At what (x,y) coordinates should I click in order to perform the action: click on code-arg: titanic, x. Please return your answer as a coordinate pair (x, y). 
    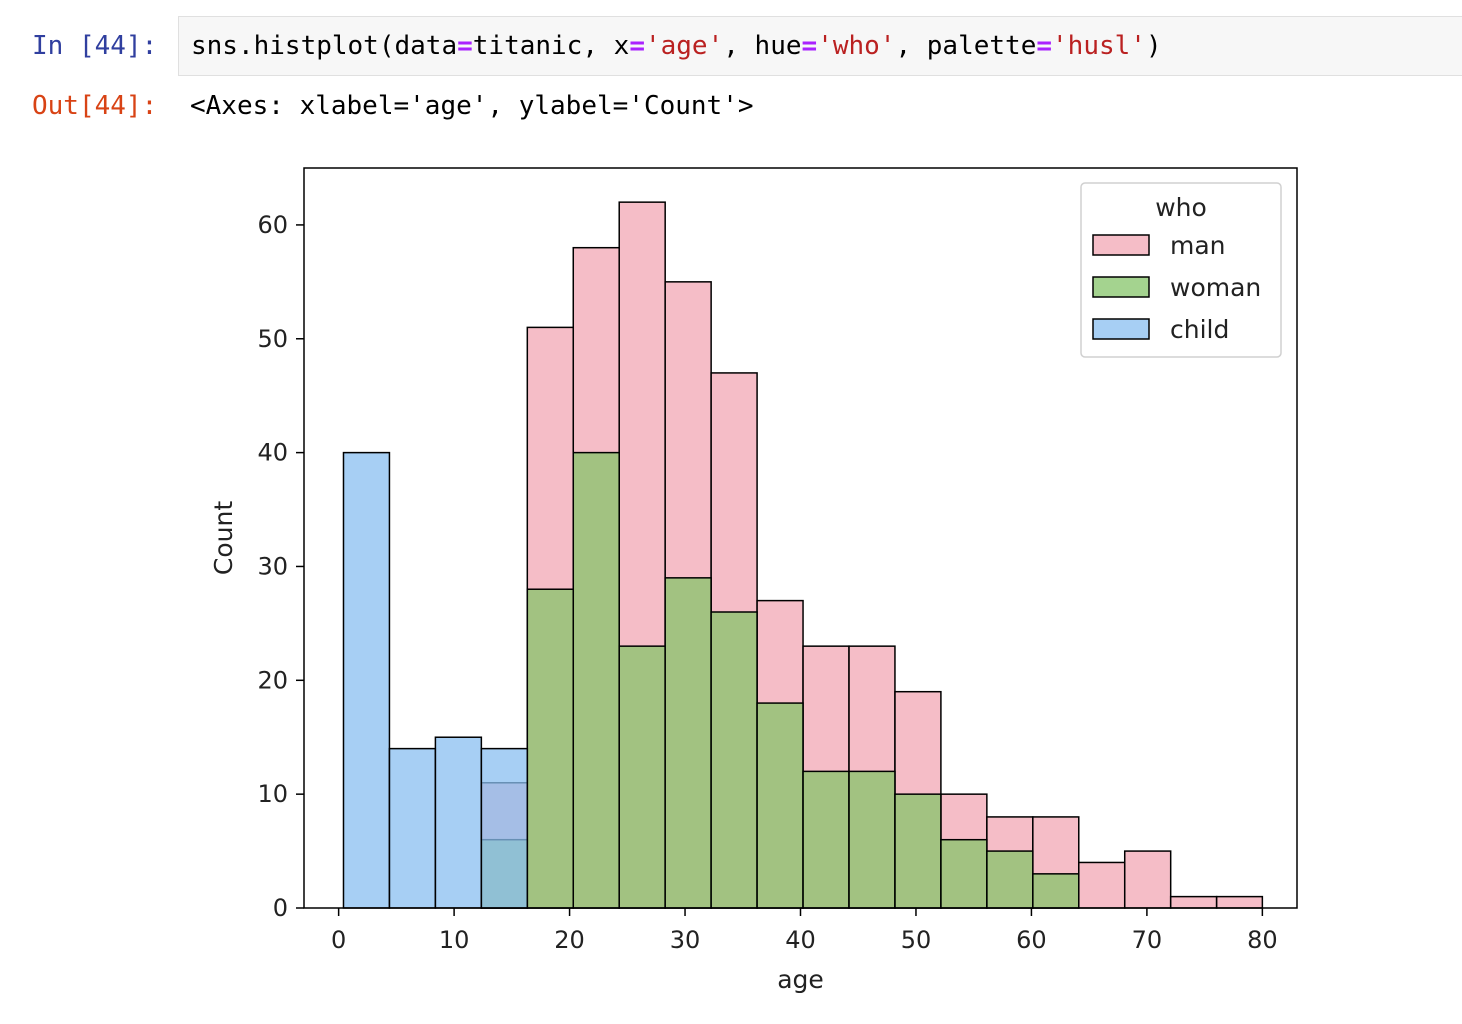
    Looking at the image, I should click on (551, 46).